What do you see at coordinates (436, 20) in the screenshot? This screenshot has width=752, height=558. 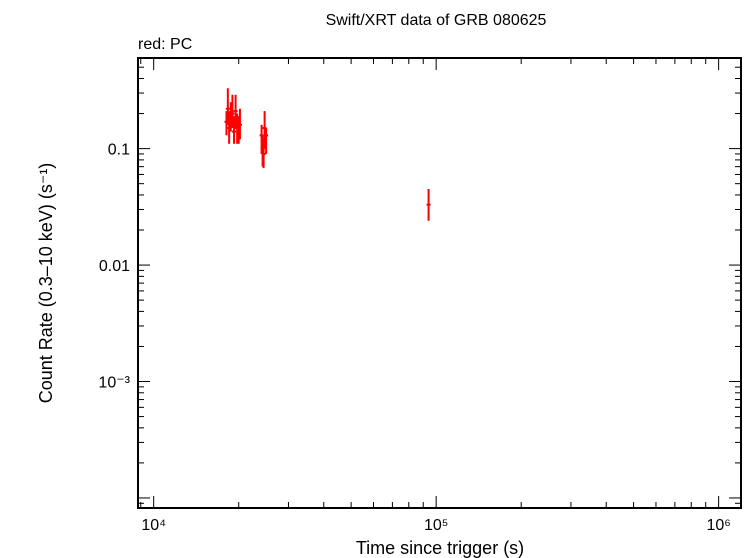 I see `chart-title: Swift/XRT data of GRB 080625` at bounding box center [436, 20].